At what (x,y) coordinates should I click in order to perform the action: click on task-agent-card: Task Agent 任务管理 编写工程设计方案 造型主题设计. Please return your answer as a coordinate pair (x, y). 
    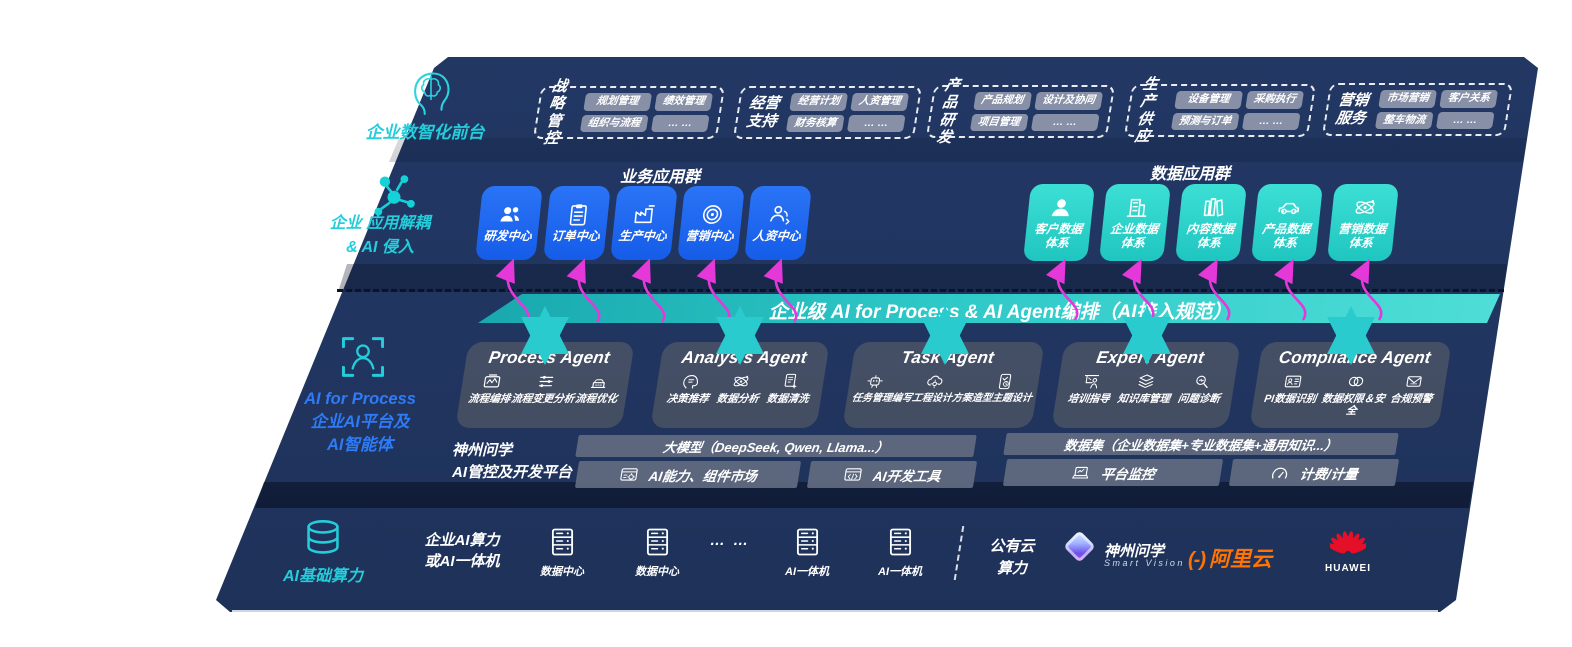
    Looking at the image, I should click on (943, 385).